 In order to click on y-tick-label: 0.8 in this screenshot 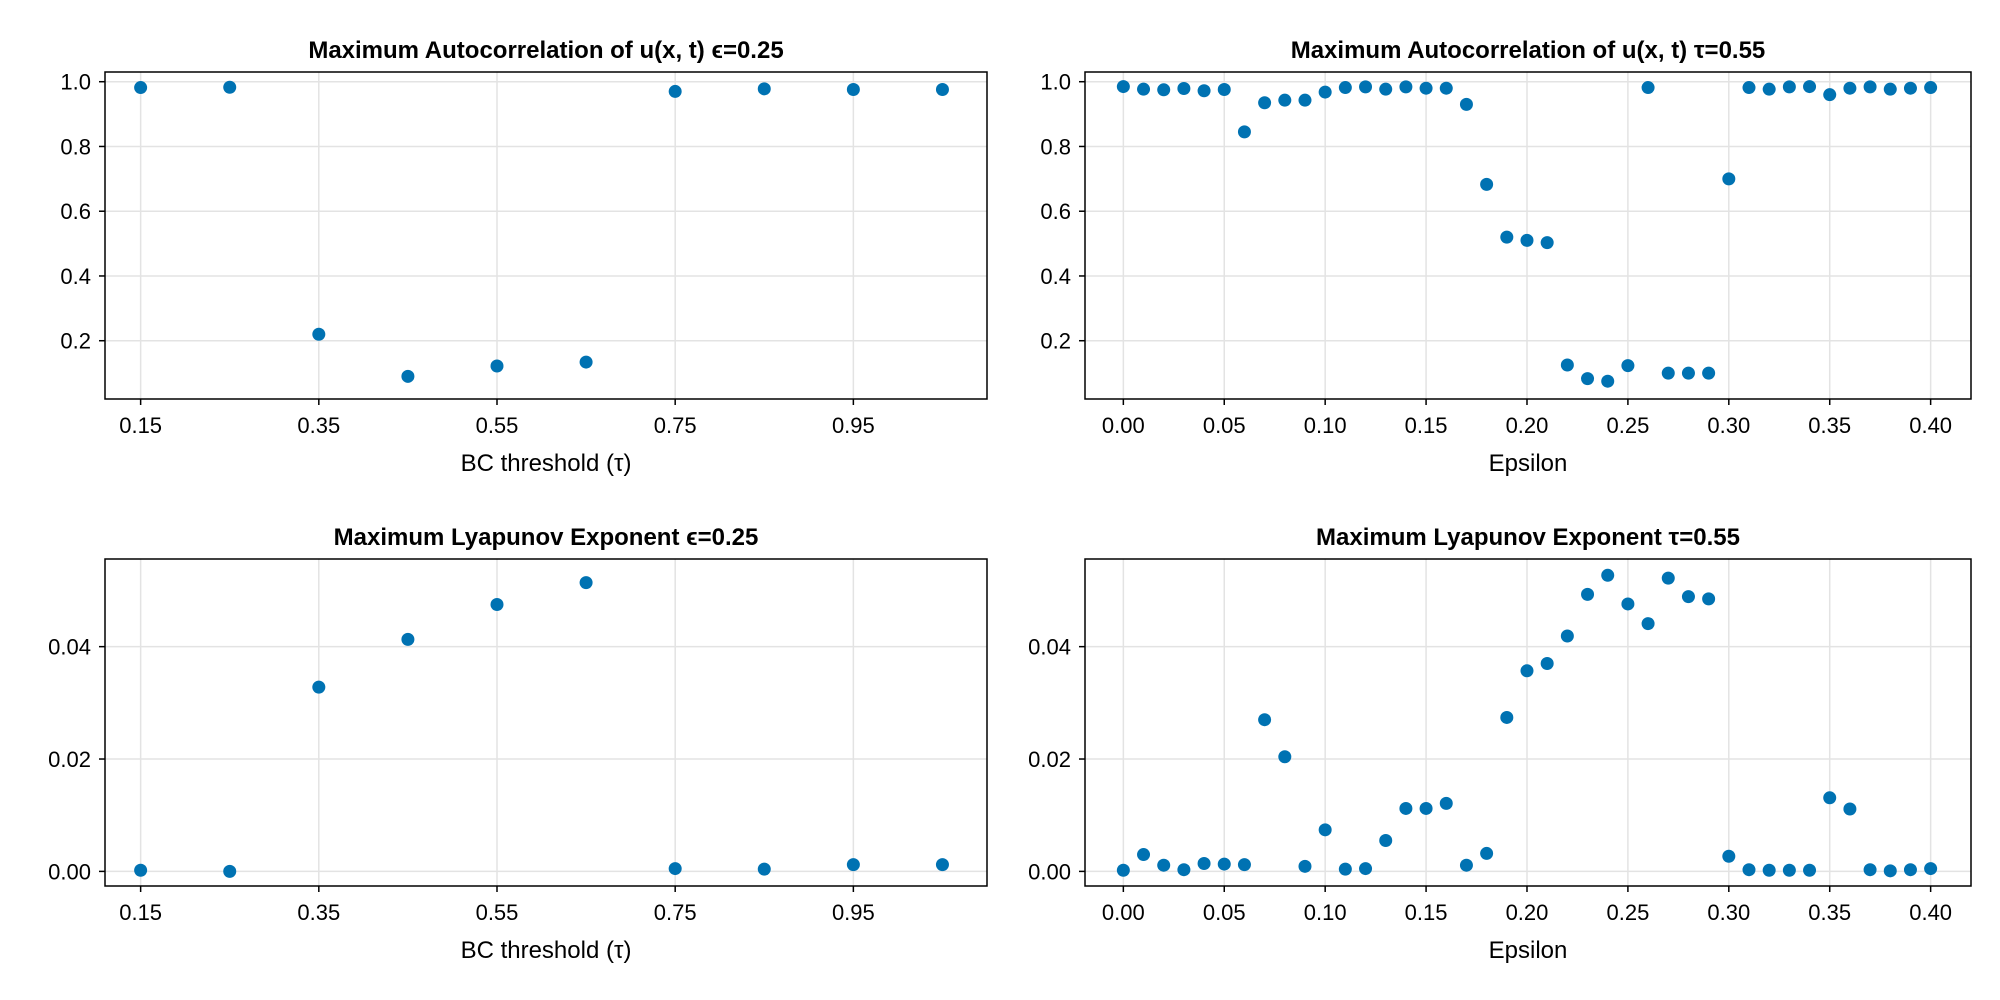, I will do `click(1055, 146)`.